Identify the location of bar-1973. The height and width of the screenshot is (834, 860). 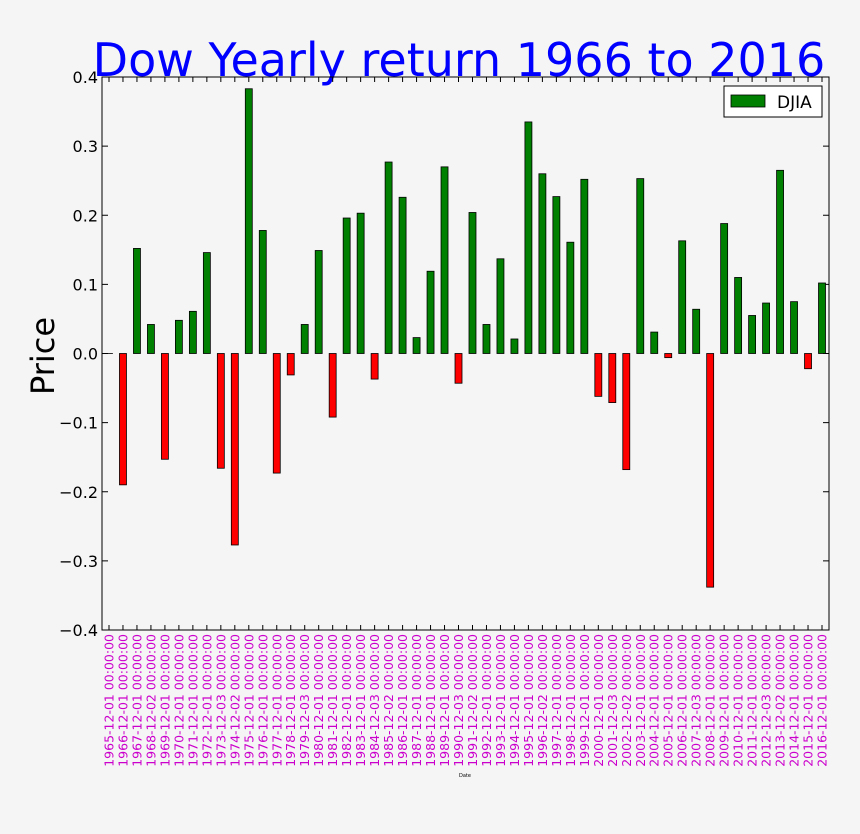
(220, 411).